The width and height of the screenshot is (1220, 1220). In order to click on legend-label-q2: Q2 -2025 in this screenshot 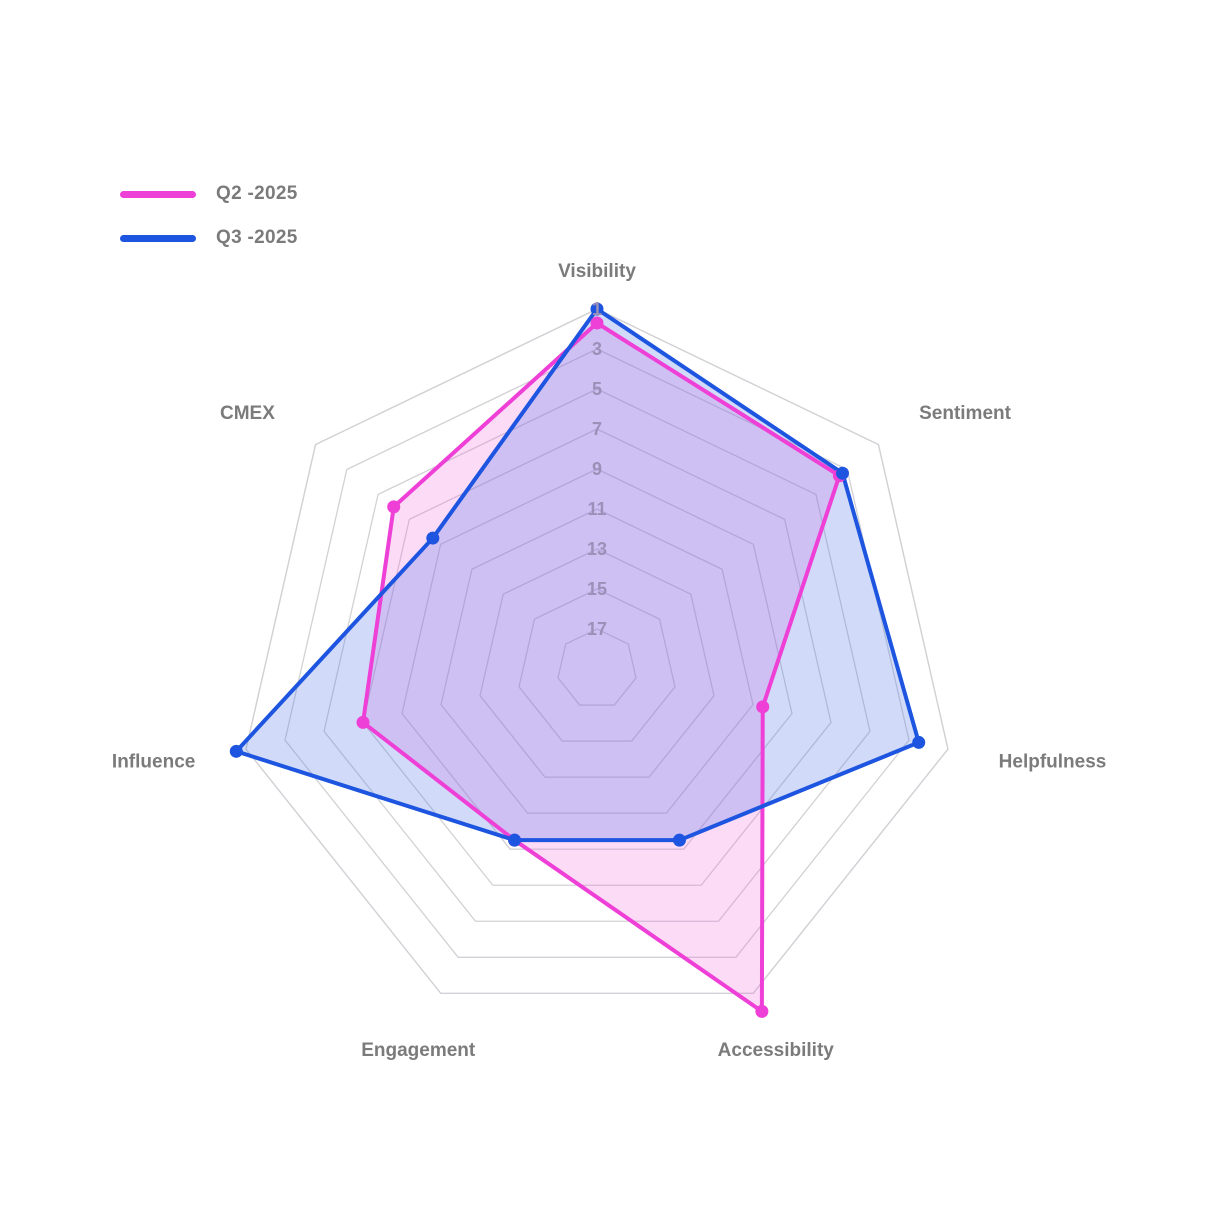, I will do `click(257, 193)`.